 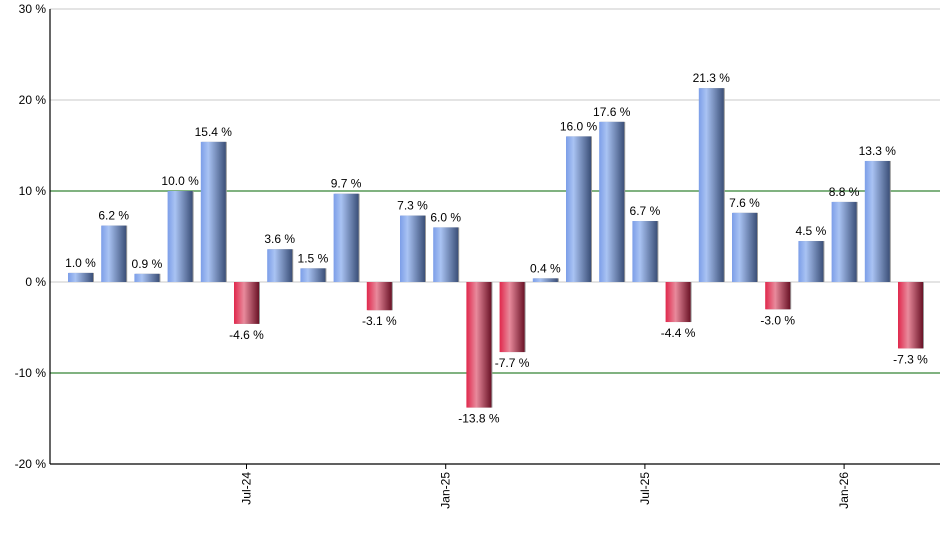 I want to click on data-label: 9.7 %, so click(x=346, y=184).